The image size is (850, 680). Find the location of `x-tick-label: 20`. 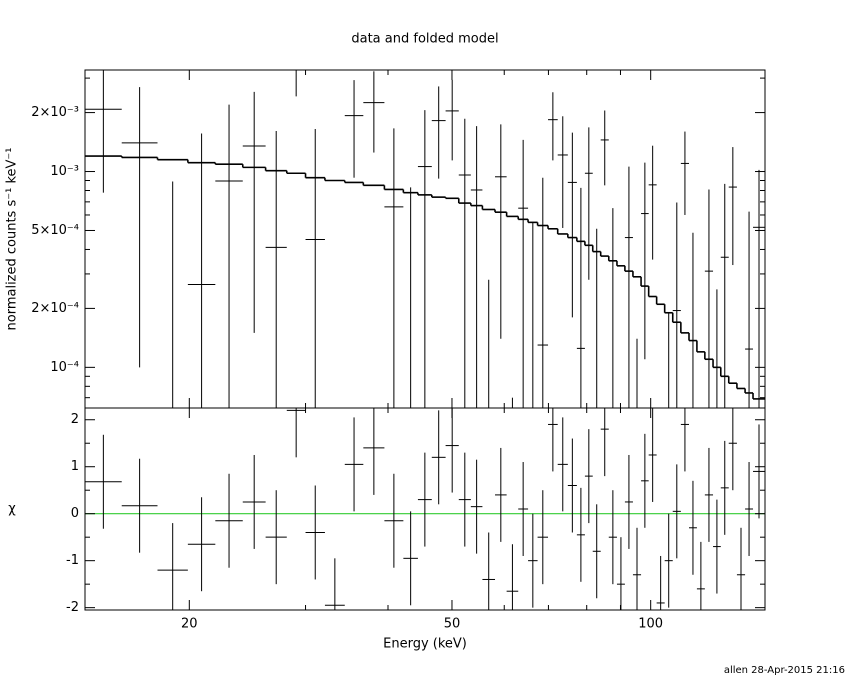

x-tick-label: 20 is located at coordinates (189, 624).